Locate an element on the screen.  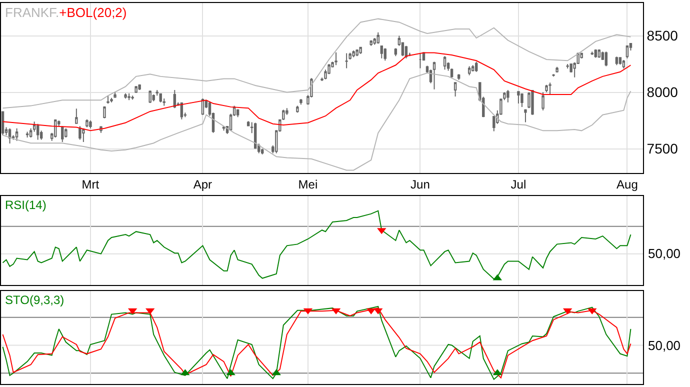
x-tick-label: Jul is located at coordinates (518, 184).